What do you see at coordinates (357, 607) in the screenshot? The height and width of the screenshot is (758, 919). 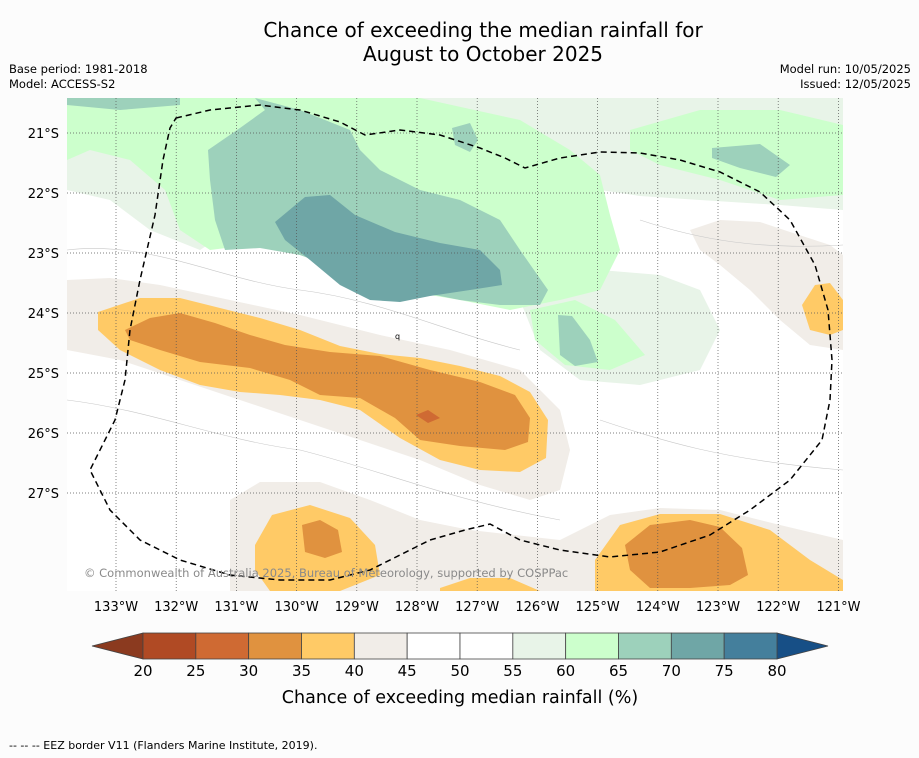 I see `longitude-label: 129°W` at bounding box center [357, 607].